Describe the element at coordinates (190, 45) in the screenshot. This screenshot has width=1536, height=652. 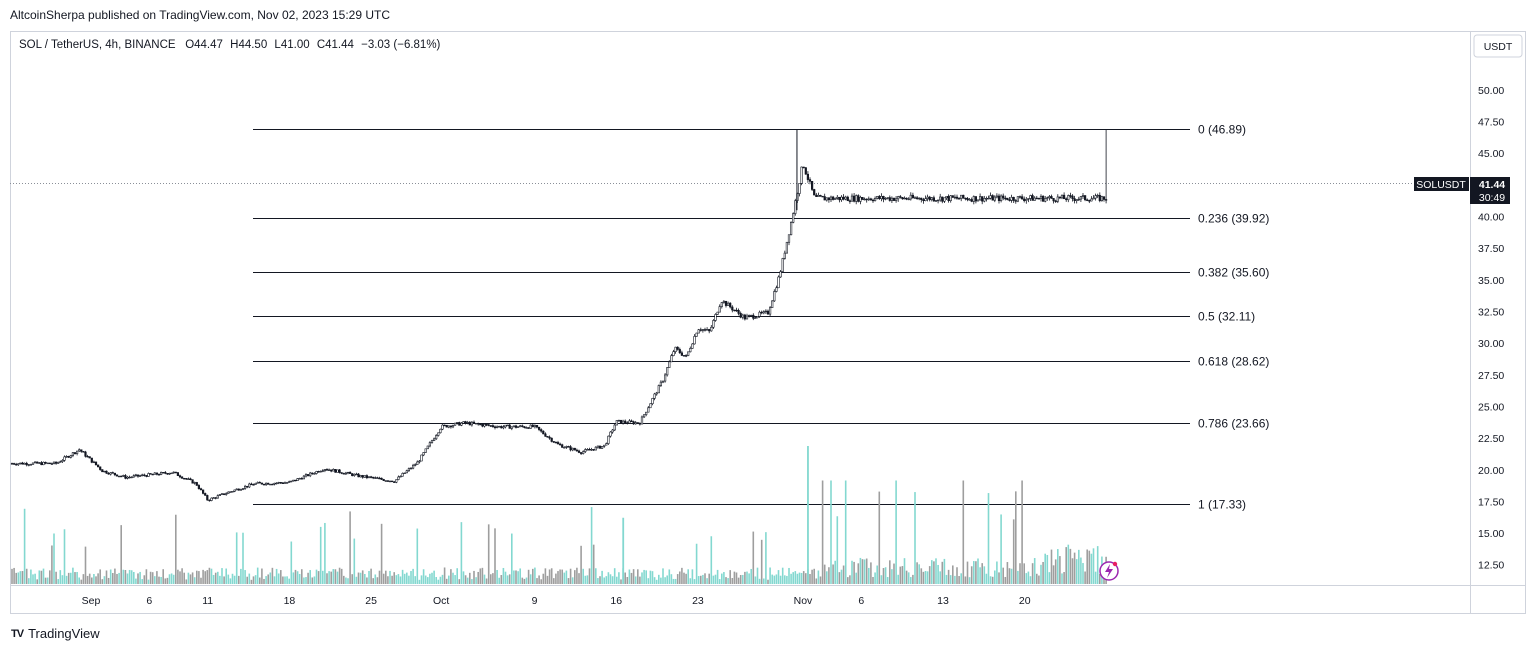
I see `open-label: O` at that location.